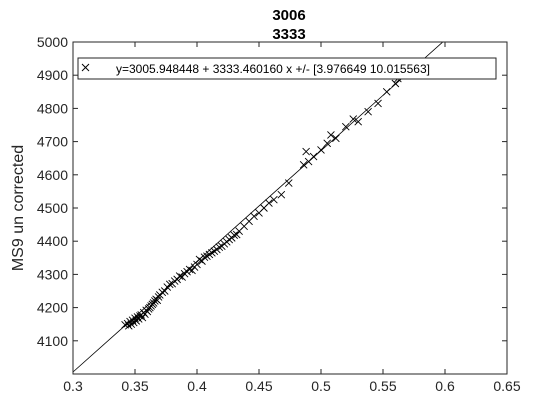 The height and width of the screenshot is (420, 560). What do you see at coordinates (52, 175) in the screenshot?
I see `y-tick-label: 4600` at bounding box center [52, 175].